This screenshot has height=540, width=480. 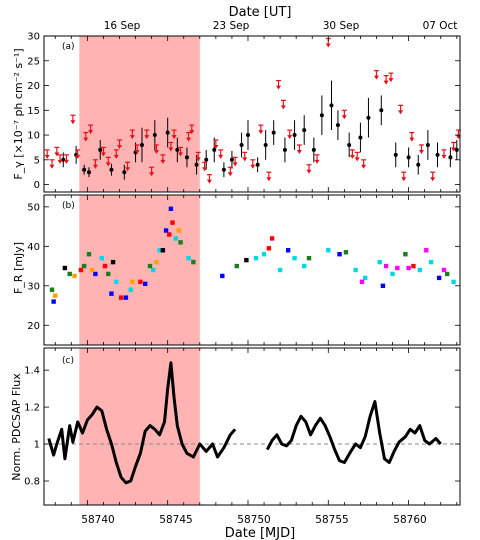 What do you see at coordinates (33, 207) in the screenshot?
I see `y-tick-label: 50` at bounding box center [33, 207].